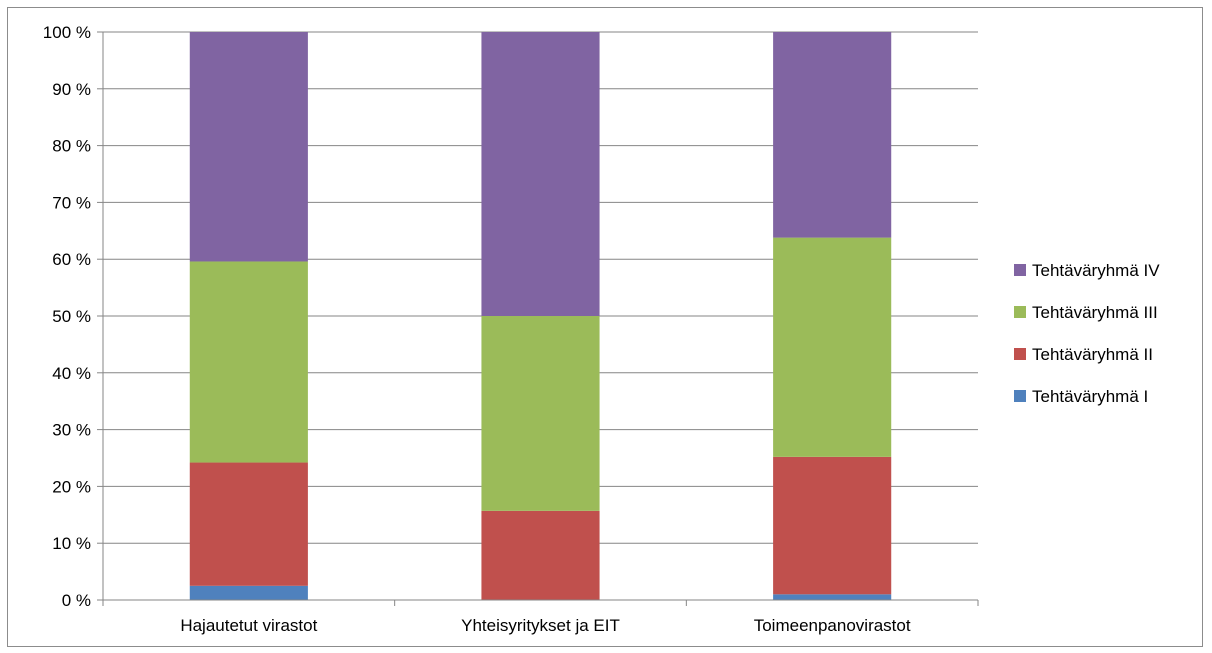  What do you see at coordinates (71, 486) in the screenshot?
I see `y-tick-label: 20 %` at bounding box center [71, 486].